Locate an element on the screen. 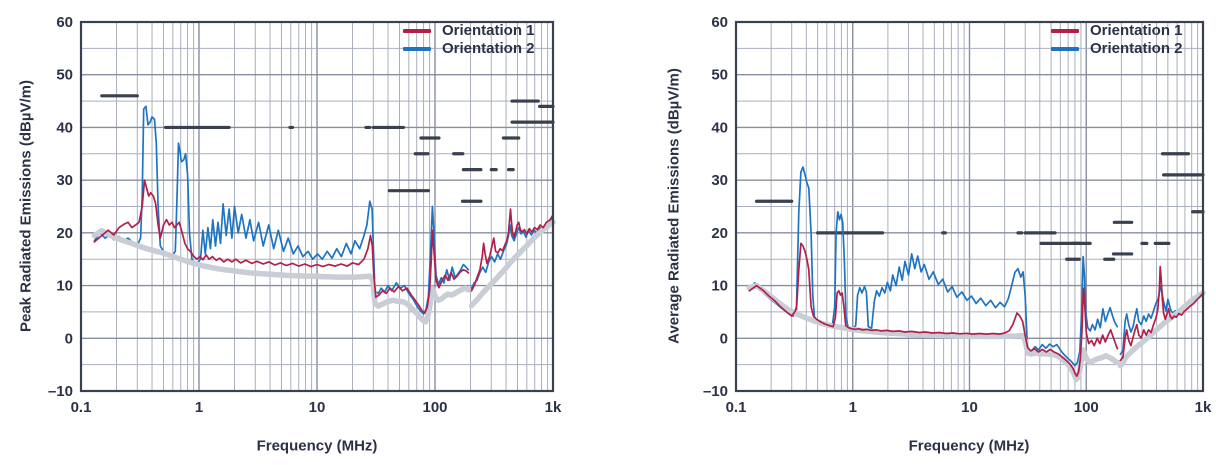 The image size is (1216, 465). peak-legend: Orientation 1 Orientation 2 is located at coordinates (469, 39).